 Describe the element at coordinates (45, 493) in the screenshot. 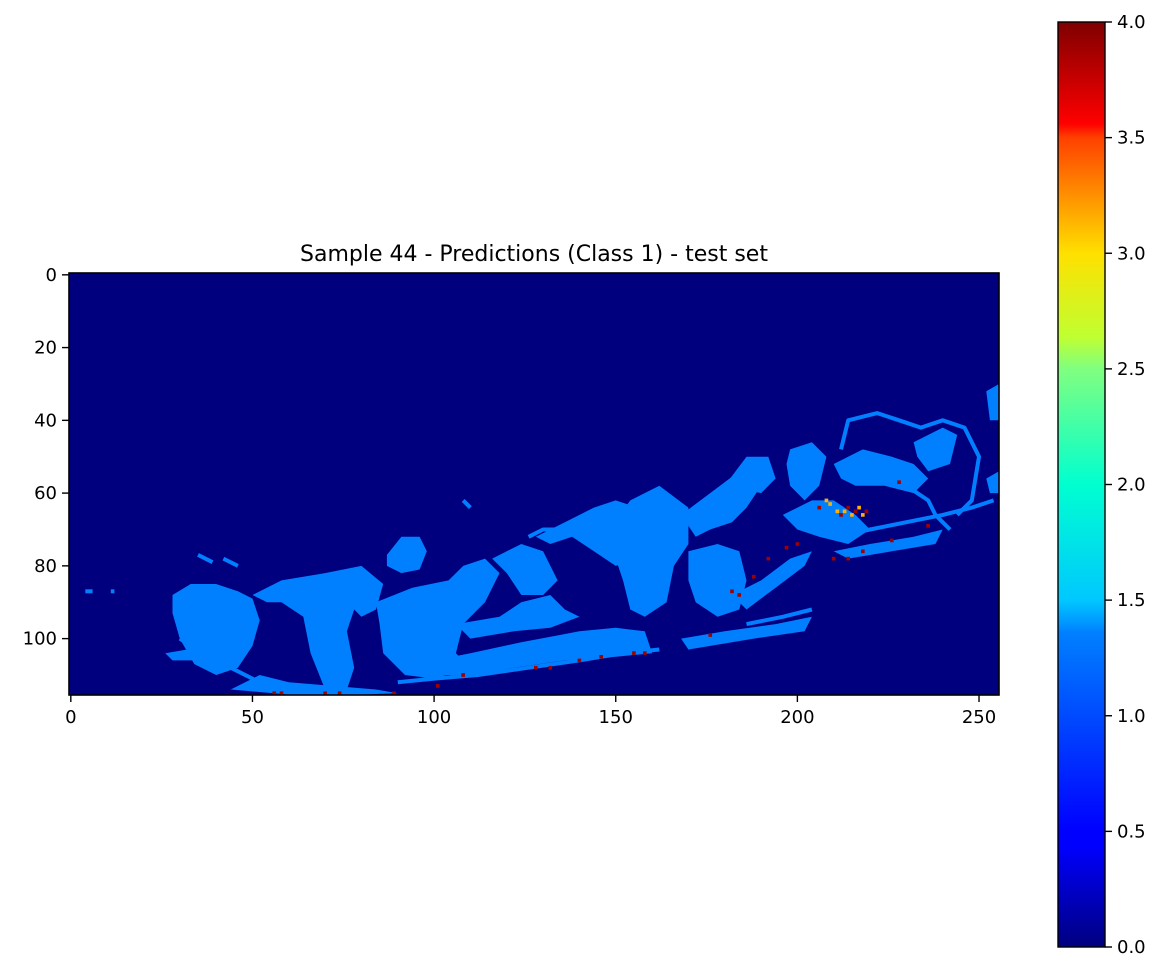

I see `y-tick-label: 60` at that location.